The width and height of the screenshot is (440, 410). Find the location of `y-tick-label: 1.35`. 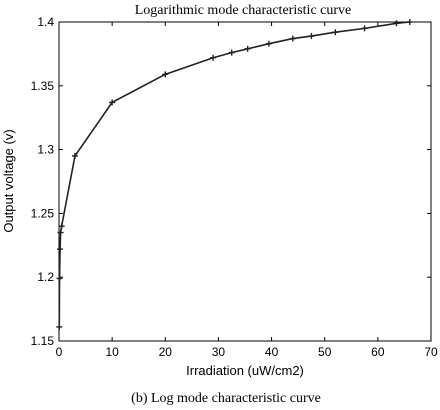

y-tick-label: 1.35 is located at coordinates (43, 86).